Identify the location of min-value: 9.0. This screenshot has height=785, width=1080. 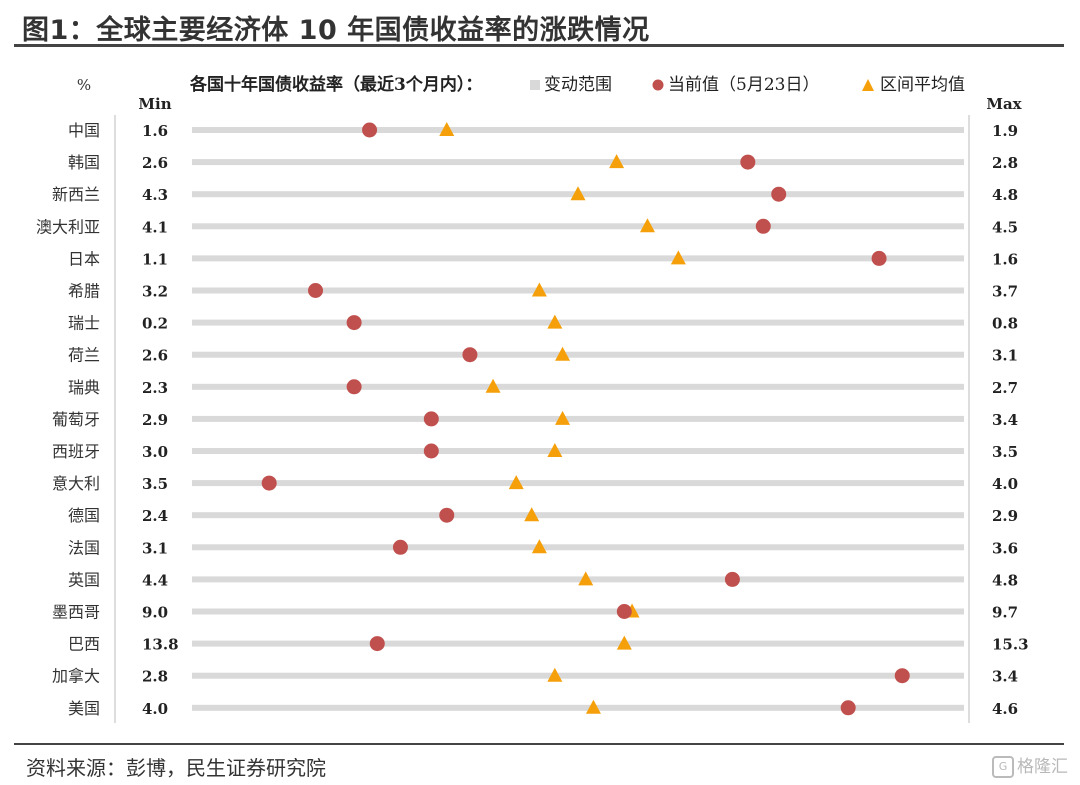
(155, 613).